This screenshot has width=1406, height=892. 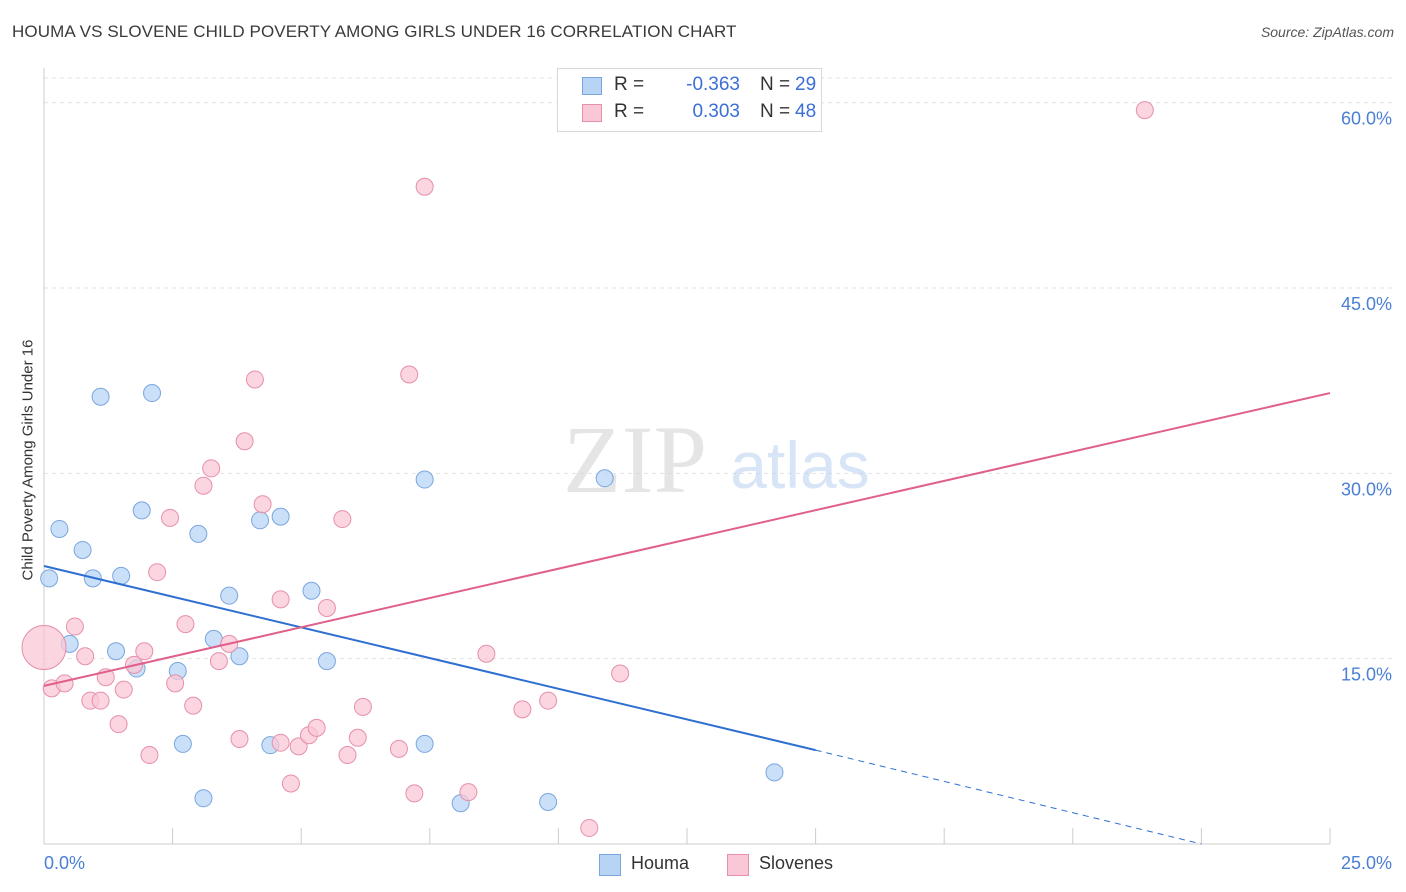 I want to click on houma-trend-line, so click(x=429, y=658).